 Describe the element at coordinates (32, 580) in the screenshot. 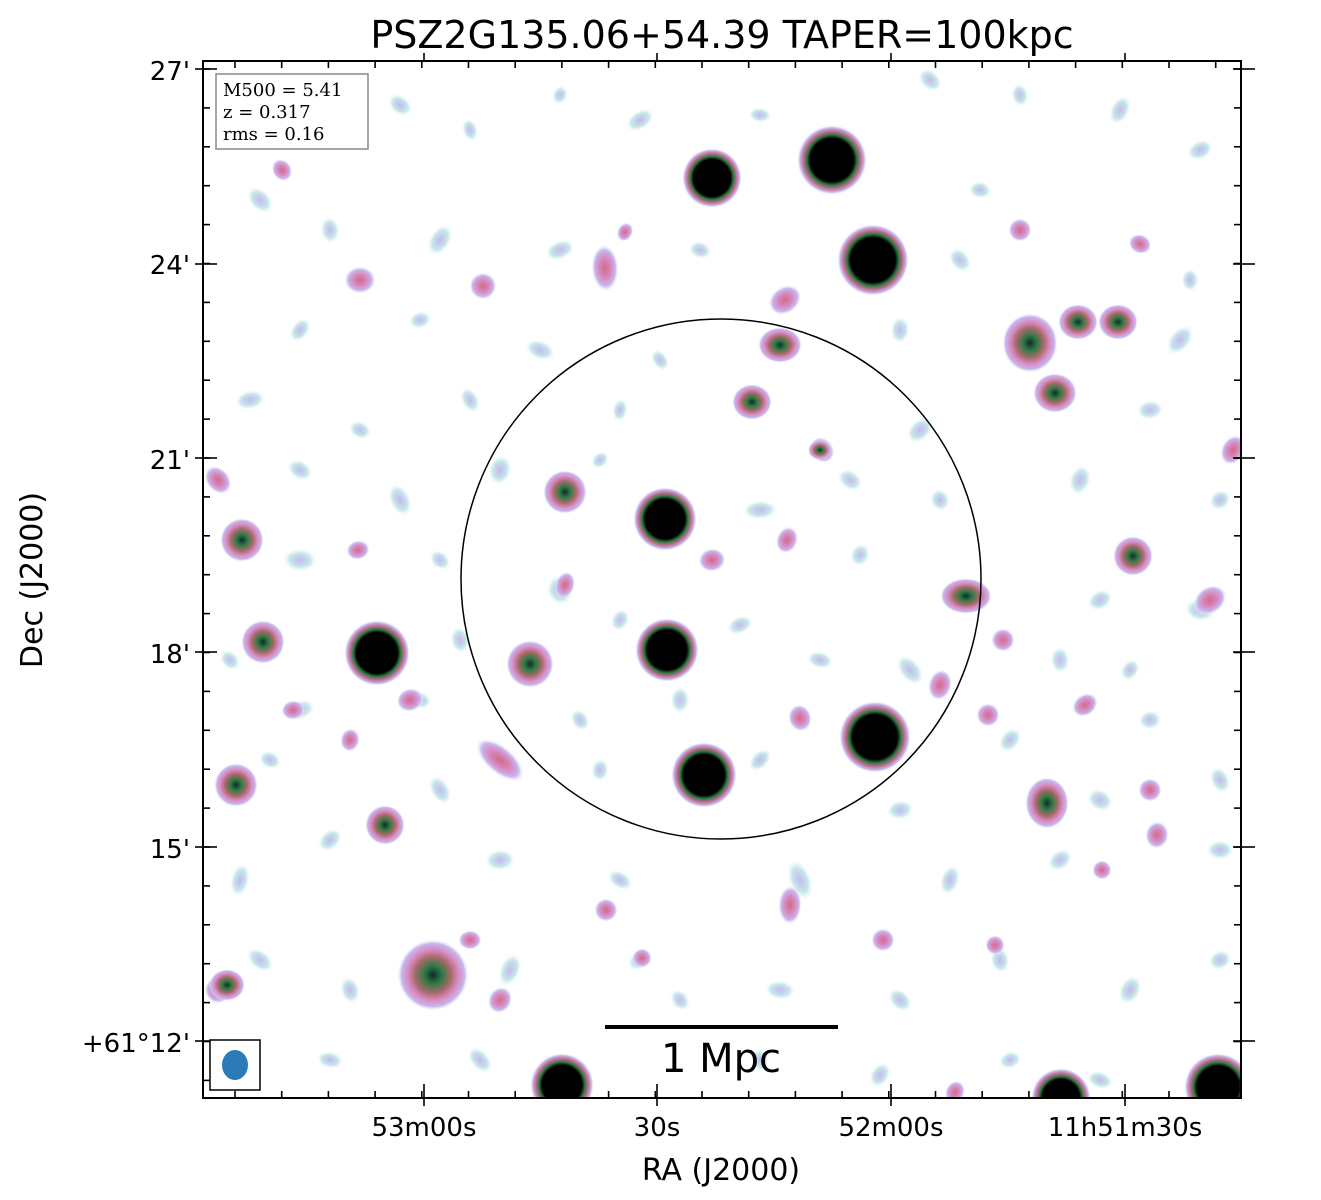

I see `y-axis-label: Dec (J2000)` at that location.